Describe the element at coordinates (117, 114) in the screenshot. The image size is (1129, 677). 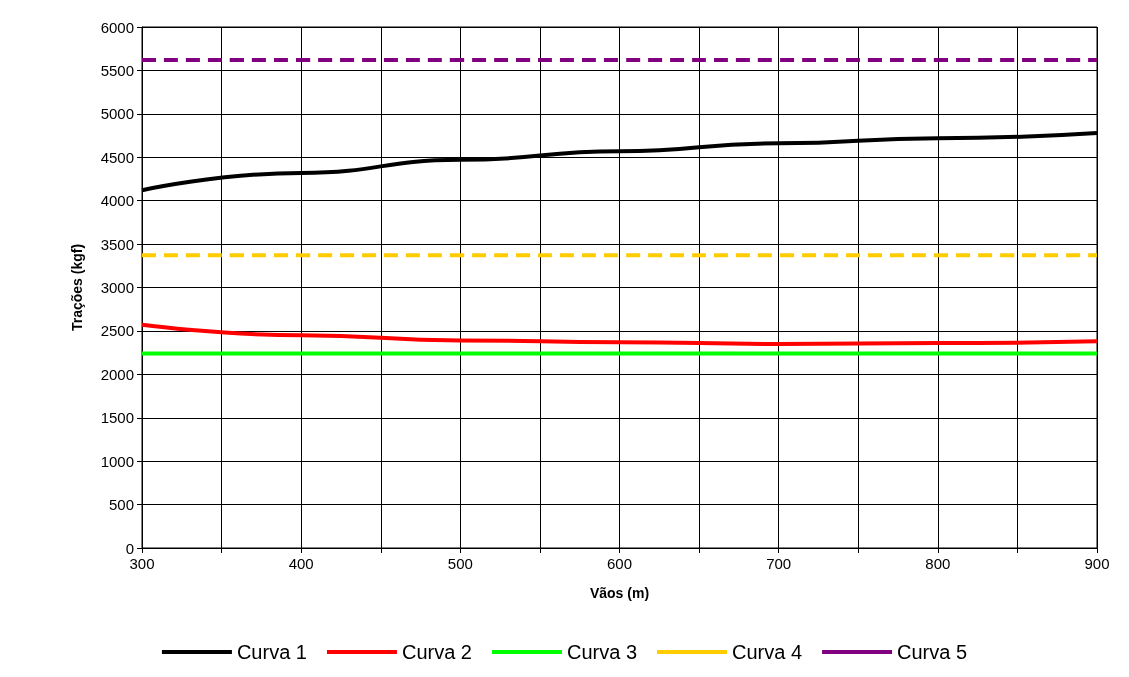
I see `y-tick-label: 5000` at that location.